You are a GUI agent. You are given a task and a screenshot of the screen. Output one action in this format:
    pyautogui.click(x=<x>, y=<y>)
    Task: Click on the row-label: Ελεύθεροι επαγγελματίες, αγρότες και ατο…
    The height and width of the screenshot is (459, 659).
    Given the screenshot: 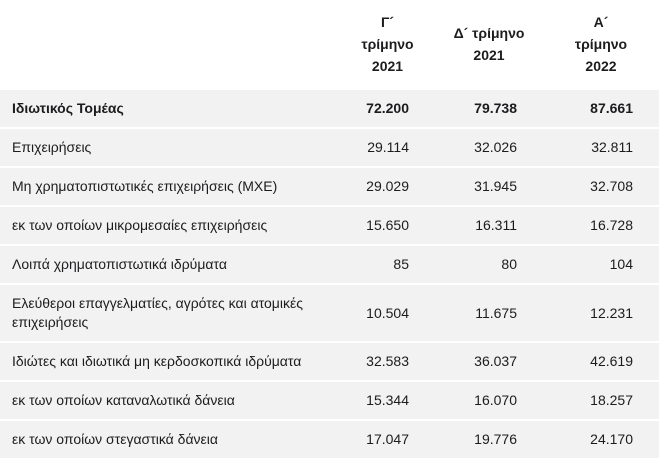 What is the action you would take?
    pyautogui.click(x=170, y=313)
    